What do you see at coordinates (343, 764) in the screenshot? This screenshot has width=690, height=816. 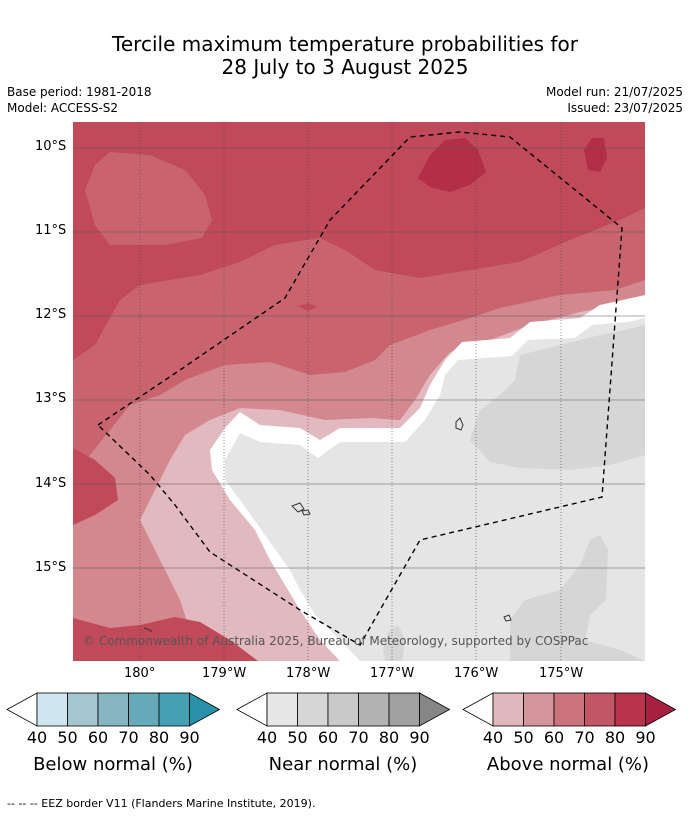 I see `colorbar-title-near: Near normal (%)` at bounding box center [343, 764].